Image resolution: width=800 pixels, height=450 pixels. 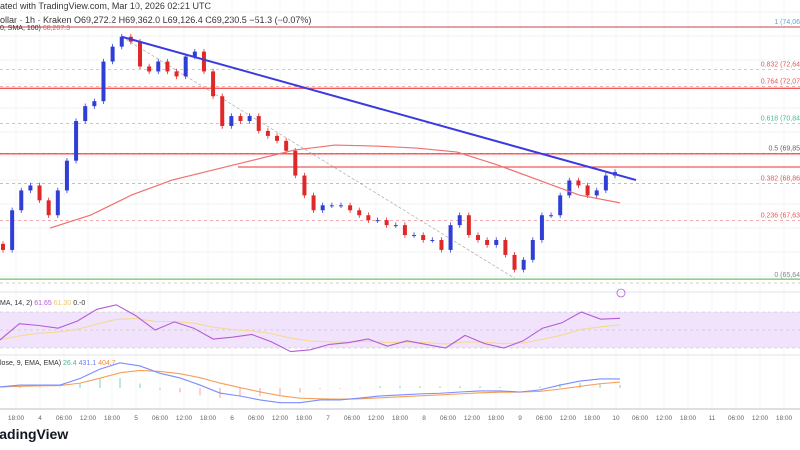 I want to click on sma-100-line, so click(x=335, y=186).